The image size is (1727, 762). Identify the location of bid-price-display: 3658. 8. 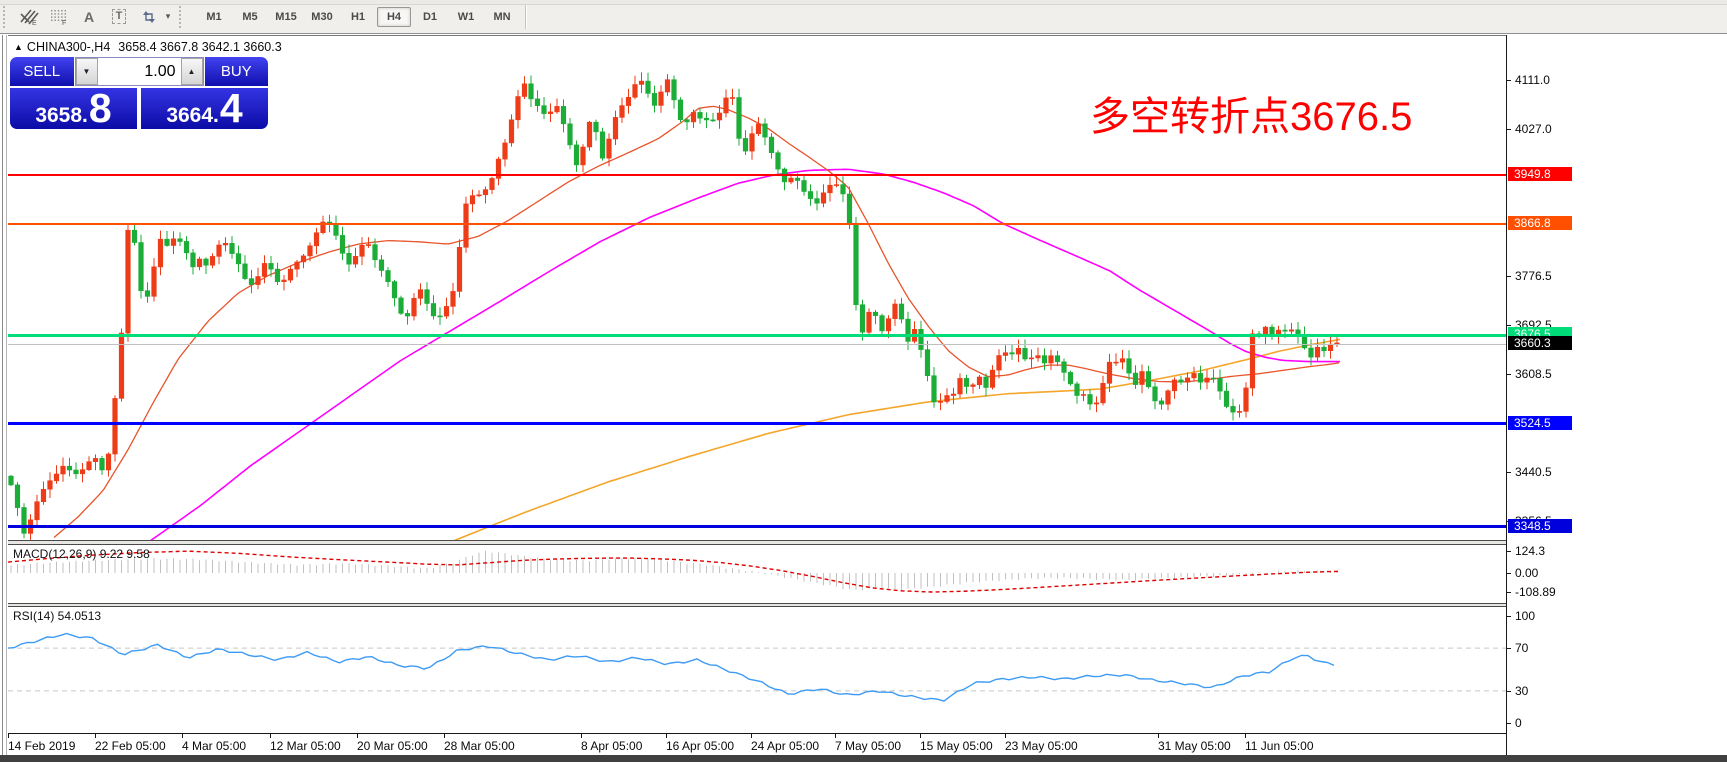
(73, 108).